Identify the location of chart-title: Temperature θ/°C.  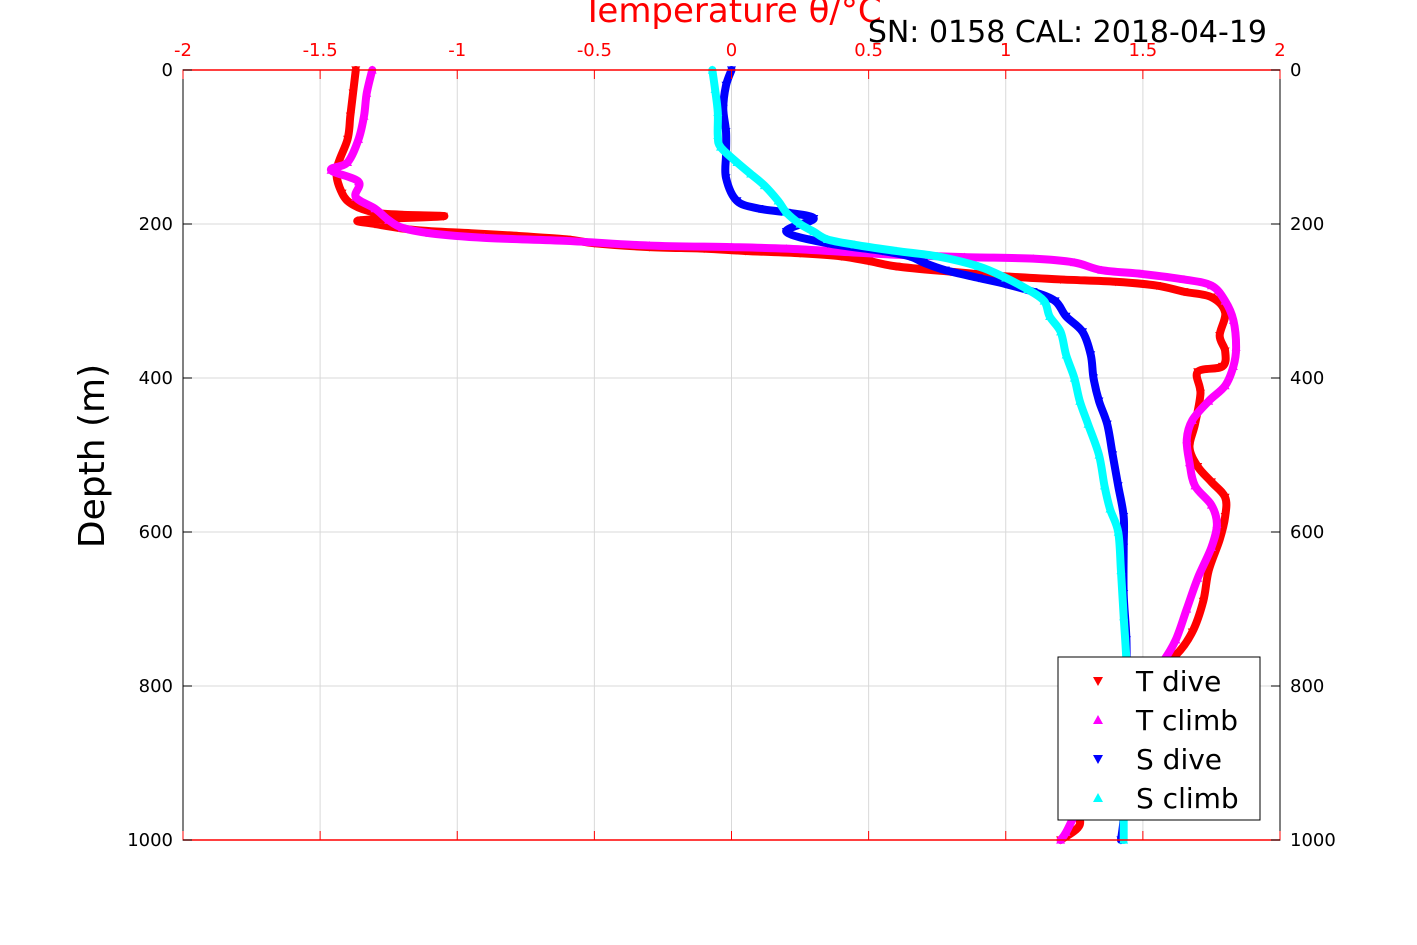
(731, 15).